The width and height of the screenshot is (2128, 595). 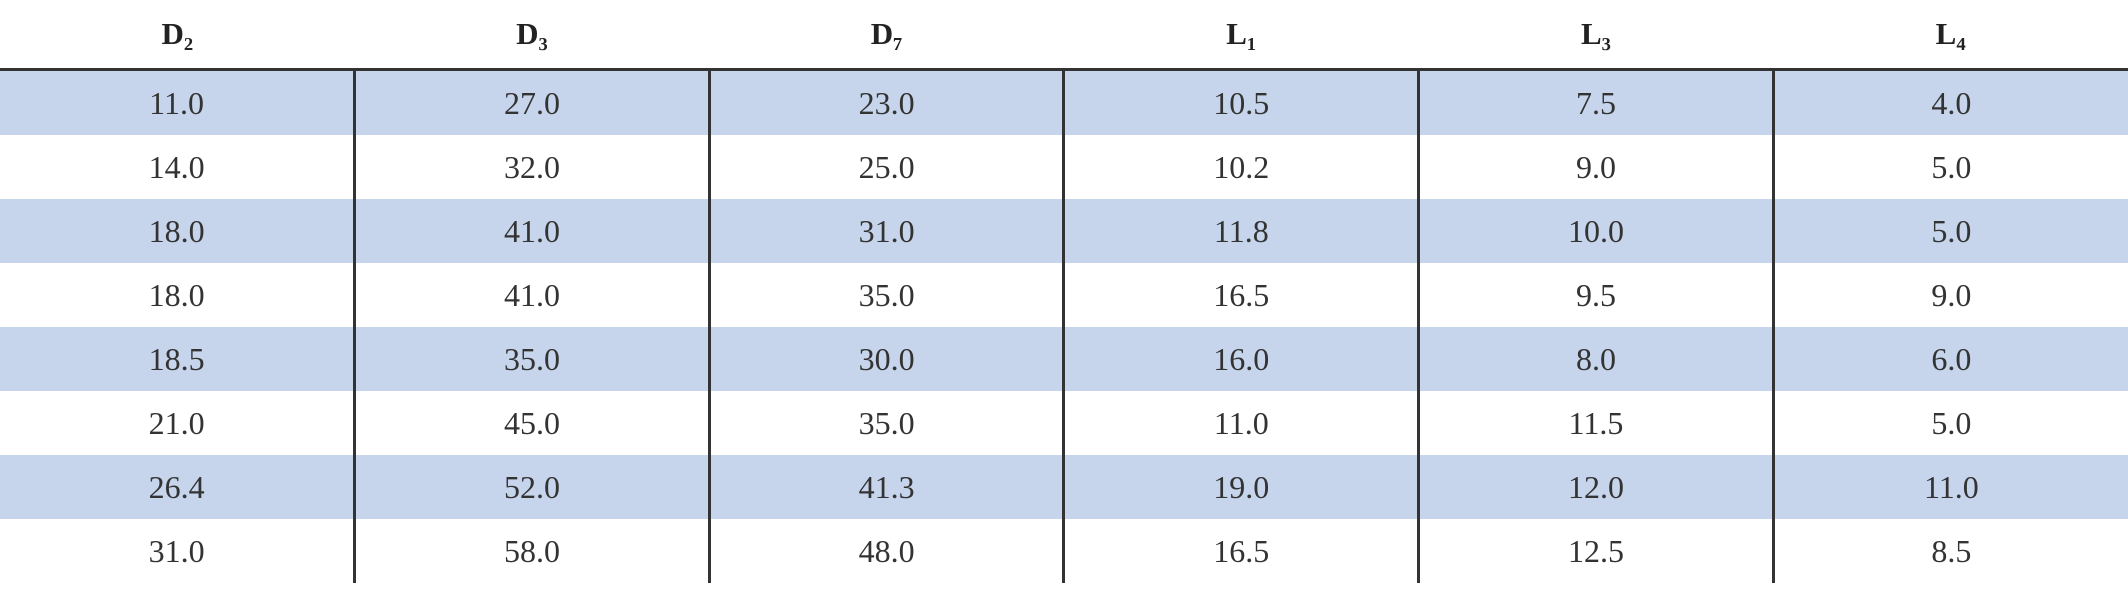 I want to click on table-cell: 41.3, so click(x=885, y=487).